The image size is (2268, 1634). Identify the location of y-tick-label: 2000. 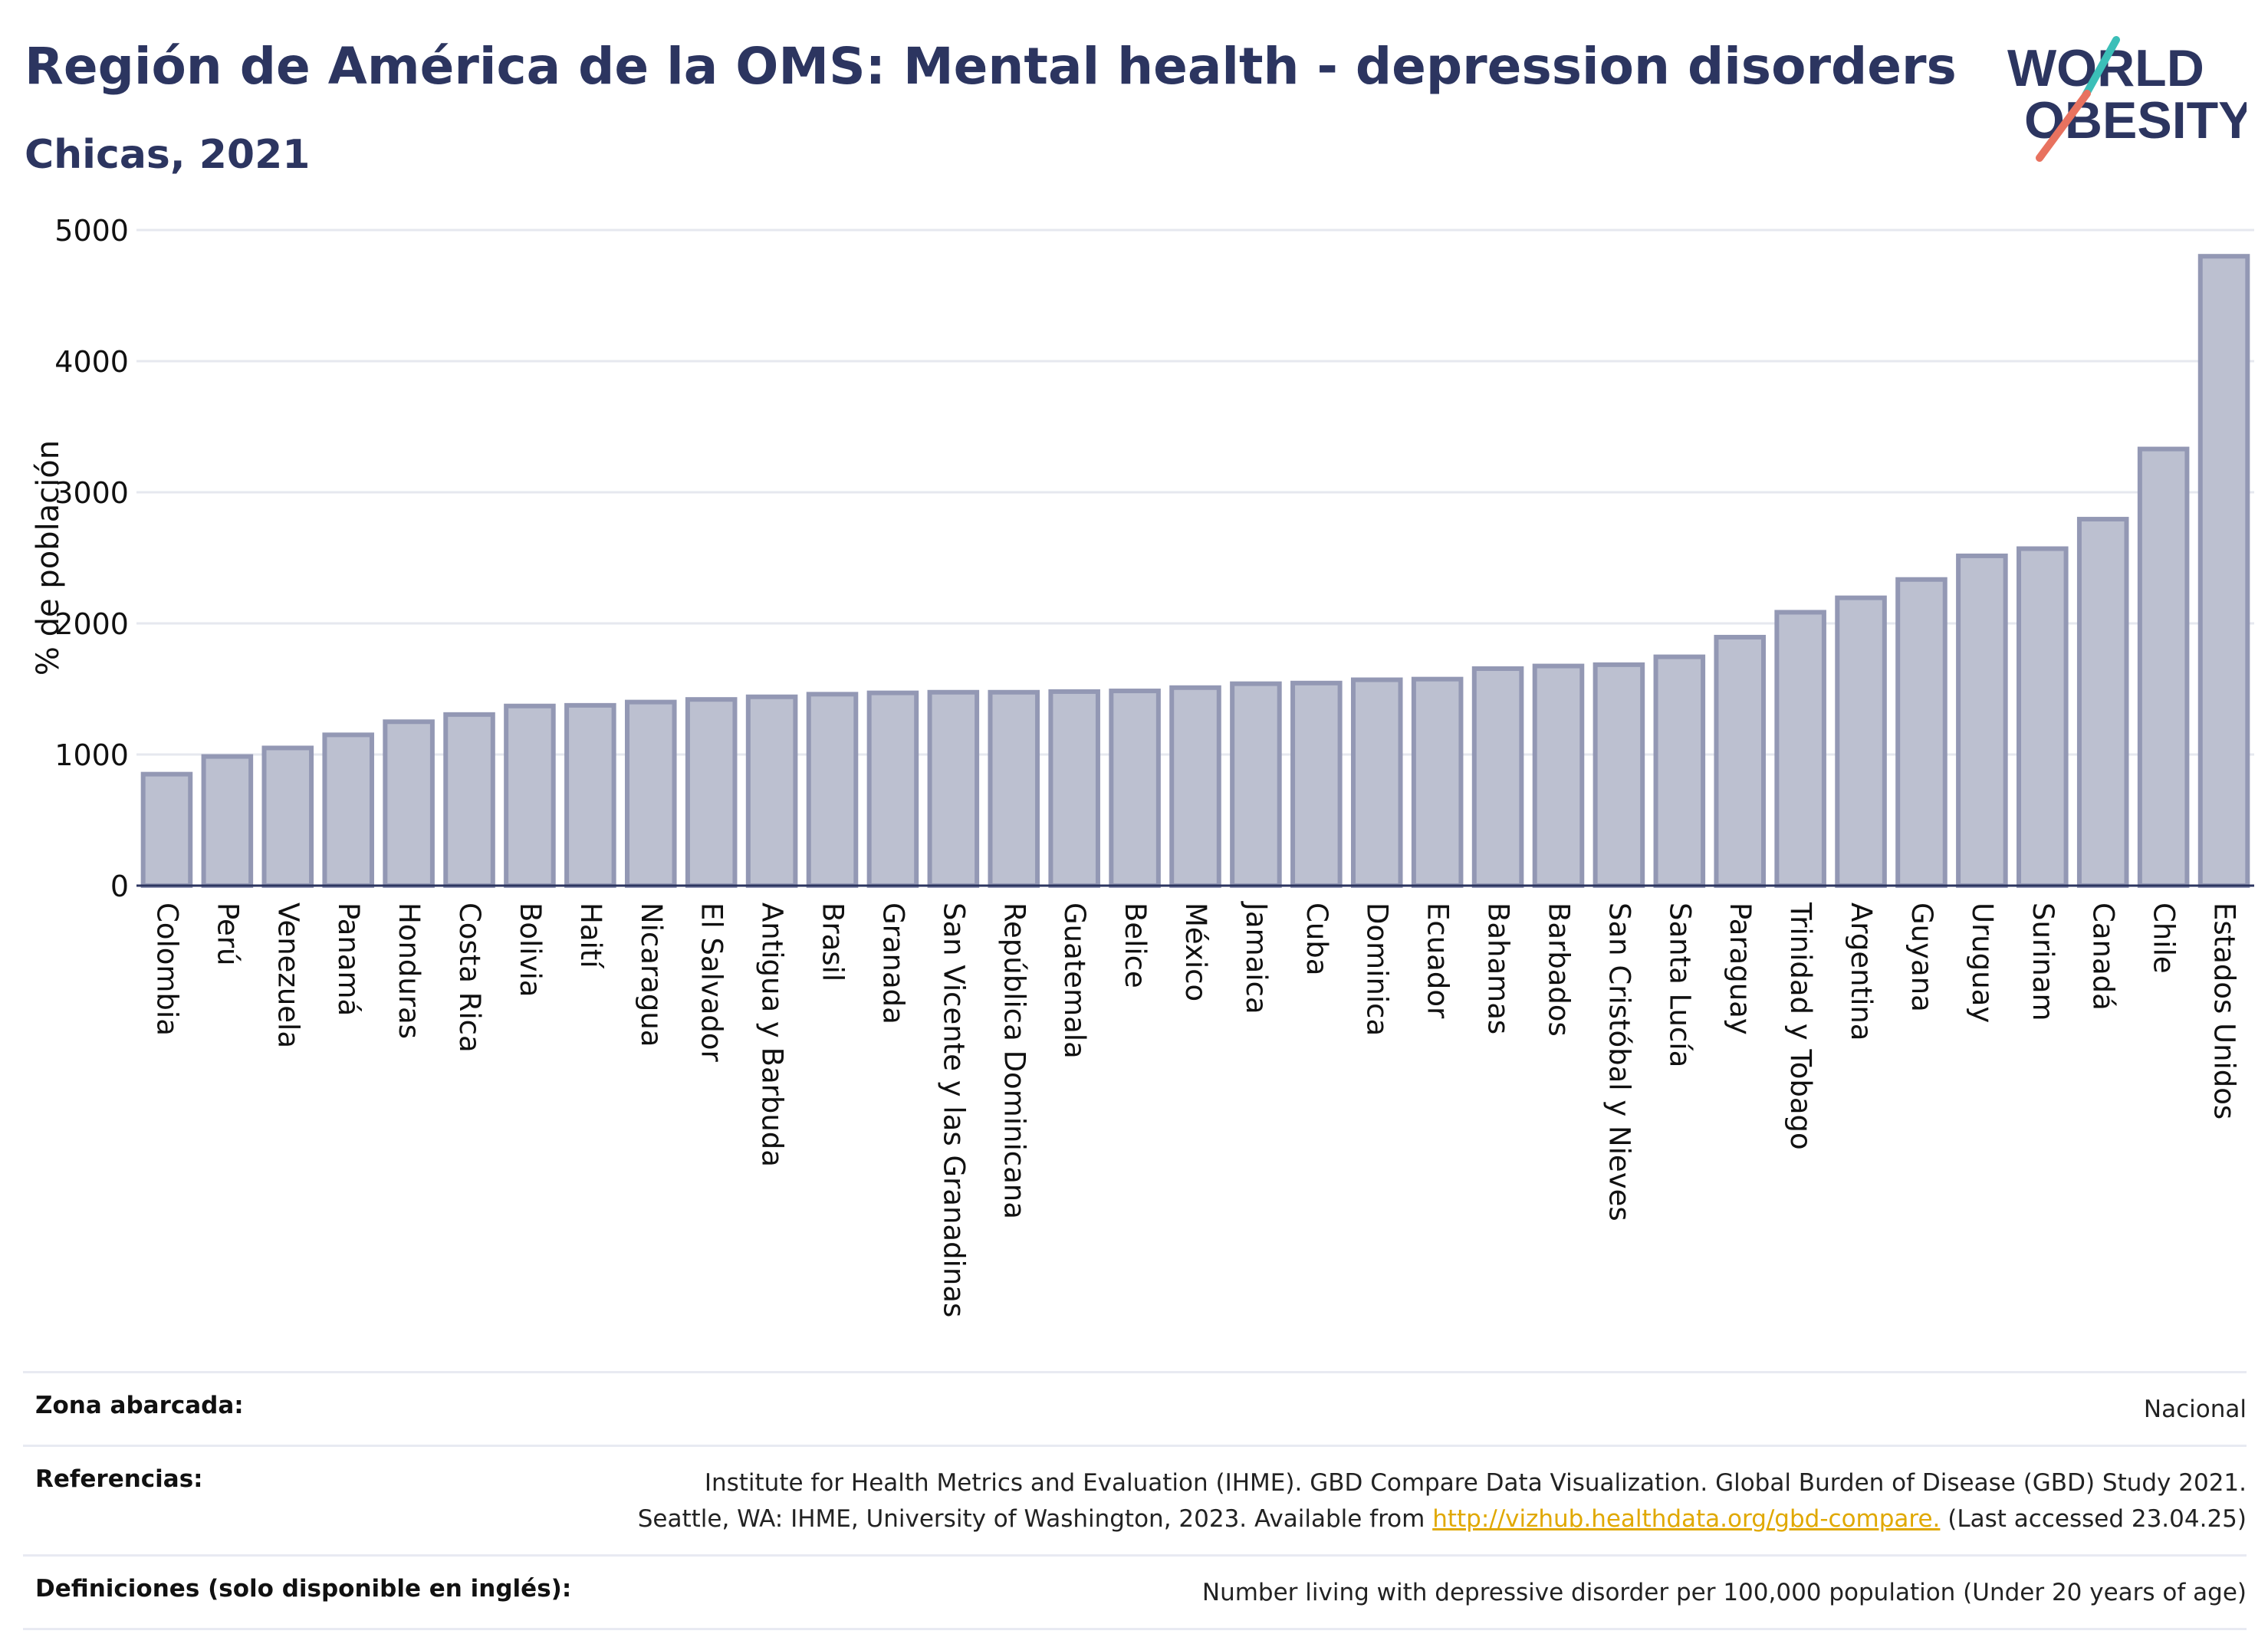
(91, 624).